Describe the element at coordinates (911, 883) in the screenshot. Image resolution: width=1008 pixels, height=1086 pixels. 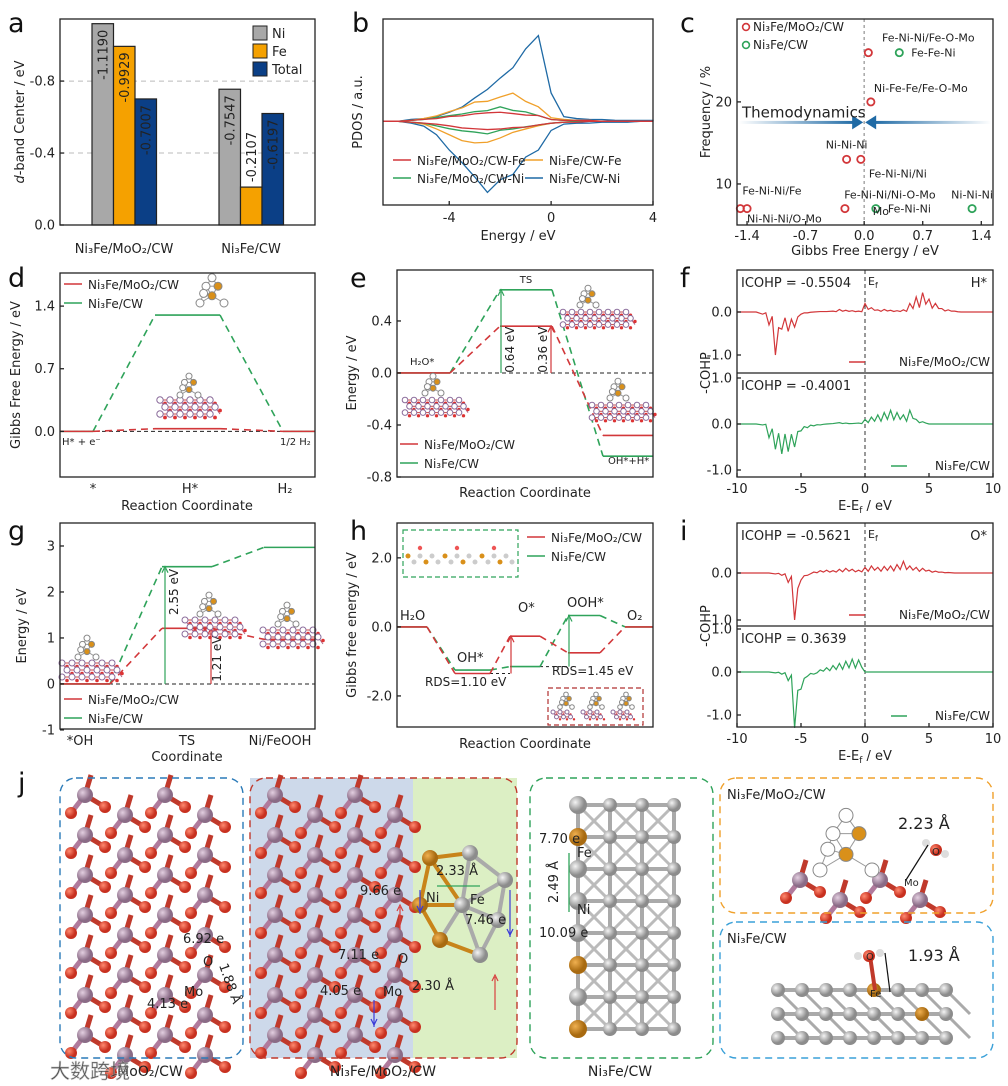
I see `atom-label: Mo` at that location.